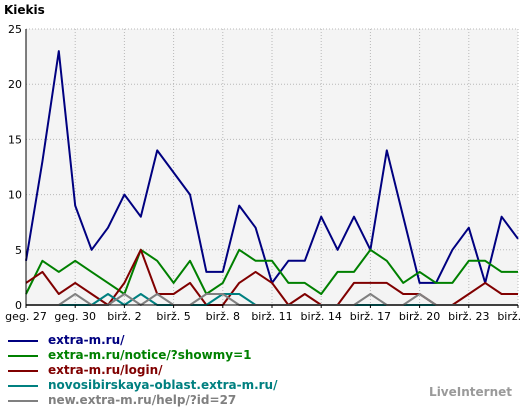 Image resolution: width=520 pixels, height=408 pixels. What do you see at coordinates (18, 250) in the screenshot?
I see `y-tick-label: 5` at bounding box center [18, 250].